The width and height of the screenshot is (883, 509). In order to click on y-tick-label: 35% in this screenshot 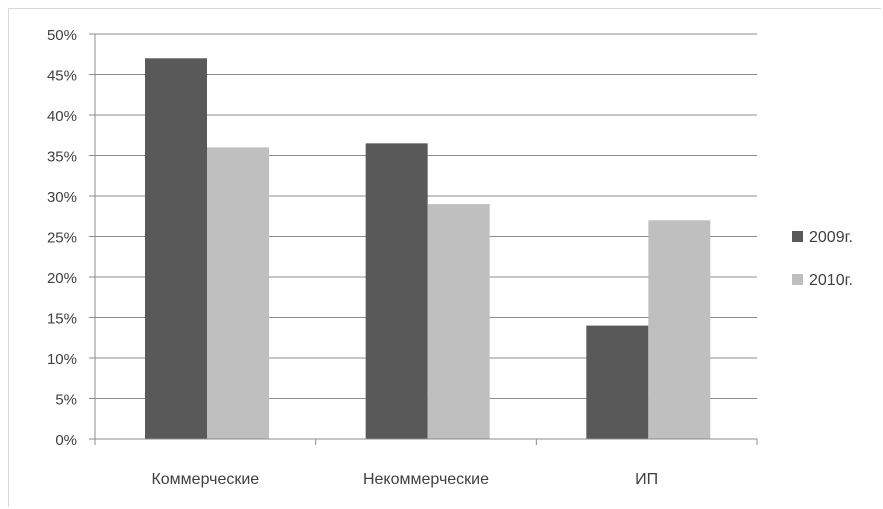, I will do `click(62, 157)`.